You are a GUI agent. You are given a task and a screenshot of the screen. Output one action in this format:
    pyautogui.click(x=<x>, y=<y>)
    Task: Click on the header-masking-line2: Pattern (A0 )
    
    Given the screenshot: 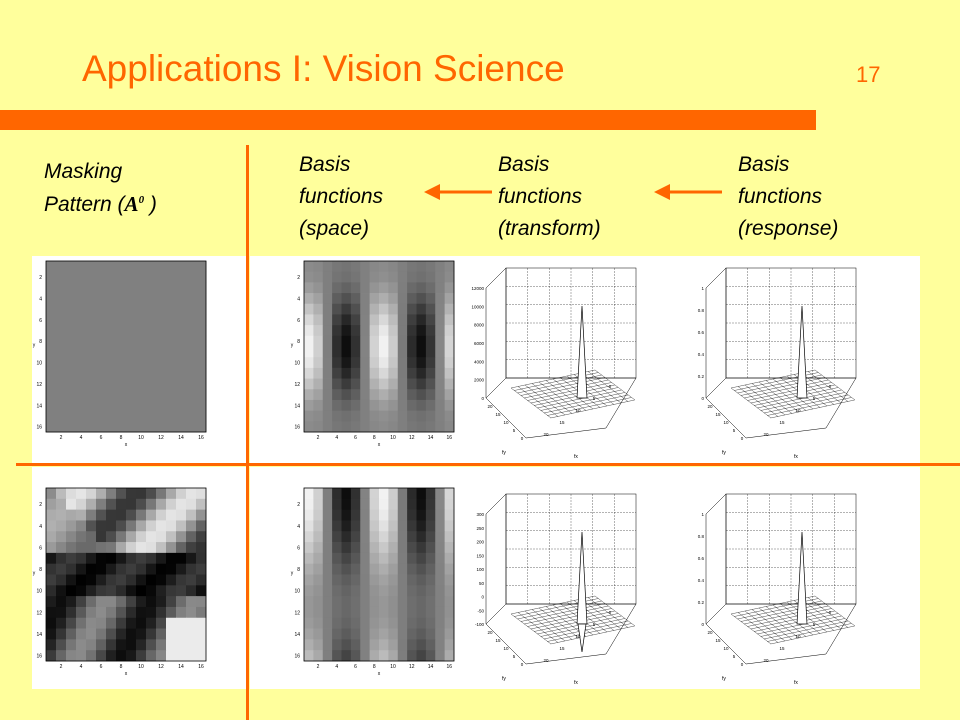 What is the action you would take?
    pyautogui.click(x=100, y=202)
    